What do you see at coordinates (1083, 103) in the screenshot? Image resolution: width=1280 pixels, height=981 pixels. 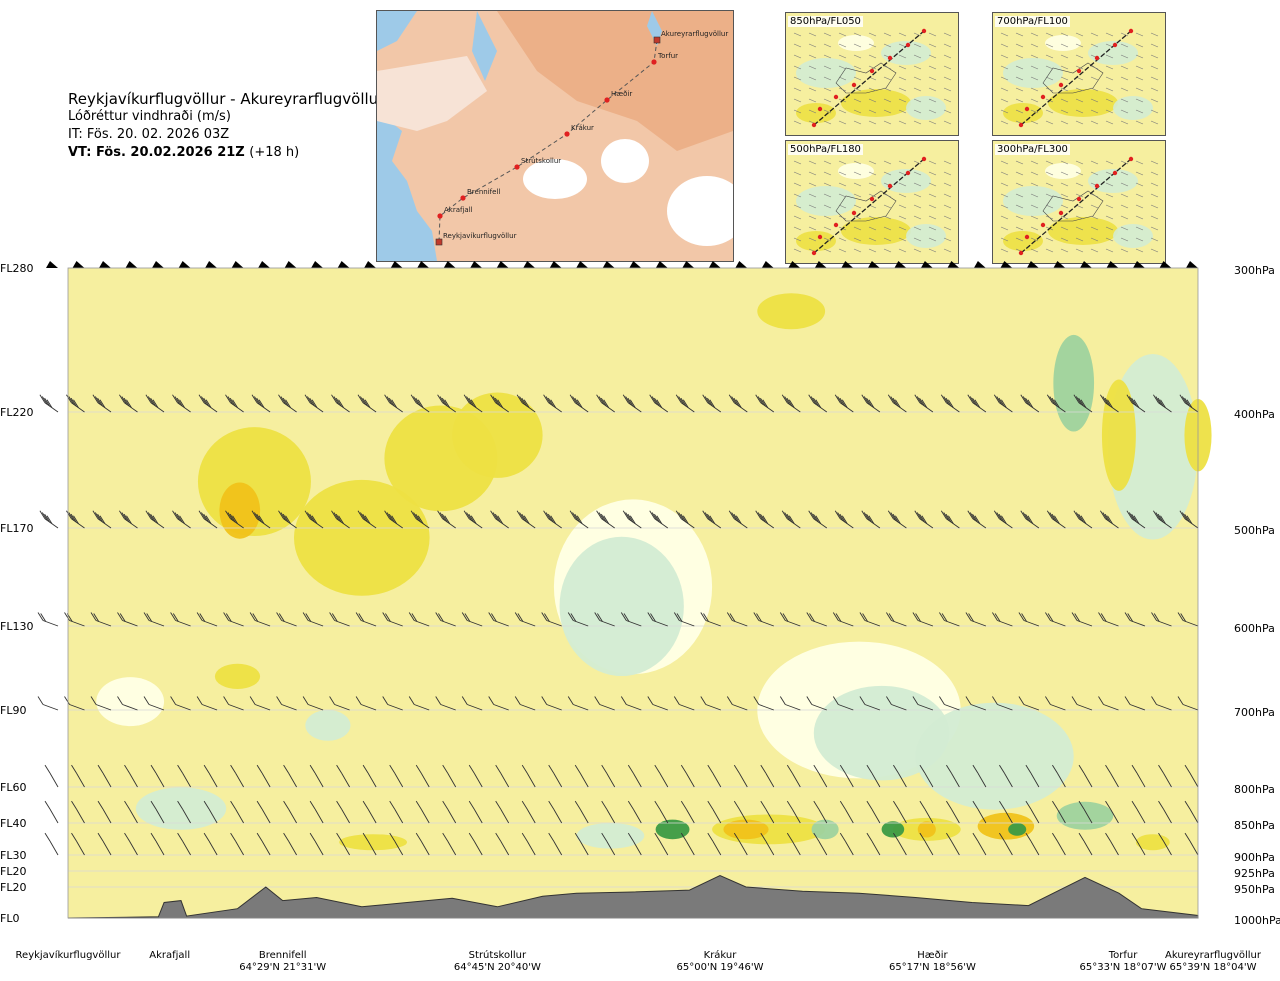 I see `mini-map-shade` at bounding box center [1083, 103].